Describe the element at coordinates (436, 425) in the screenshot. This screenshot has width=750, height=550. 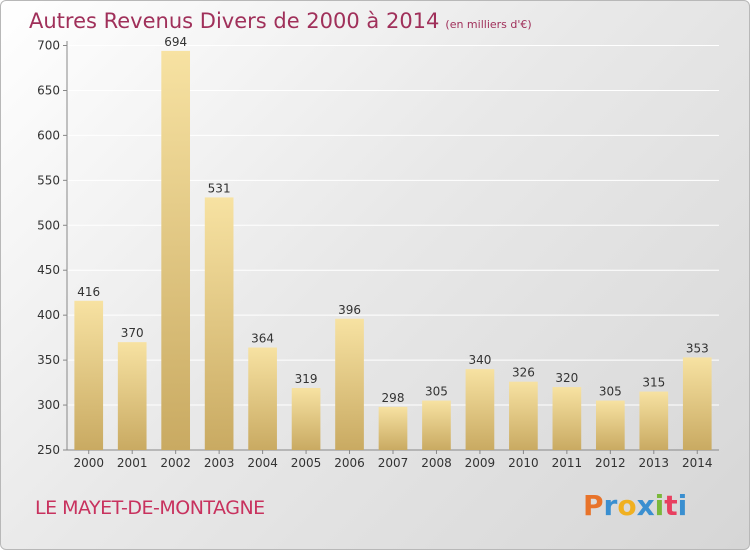
I see `bar-2008` at that location.